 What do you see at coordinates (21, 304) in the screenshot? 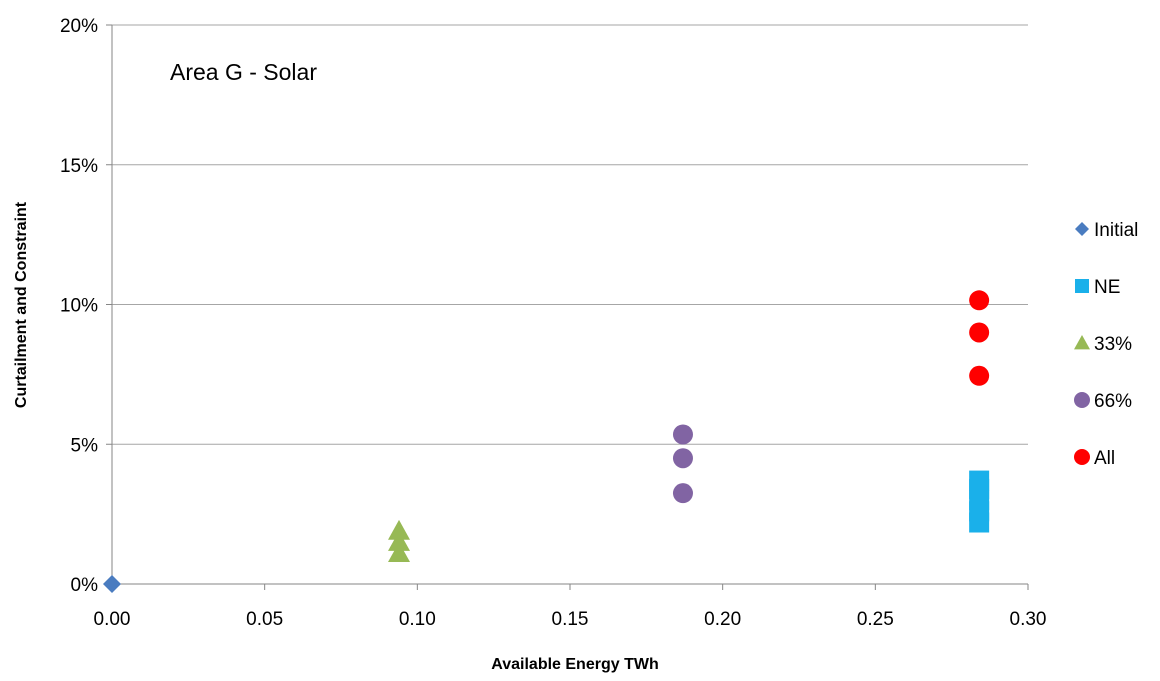
I see `y-axis-label: Curtailment and Constraint` at bounding box center [21, 304].